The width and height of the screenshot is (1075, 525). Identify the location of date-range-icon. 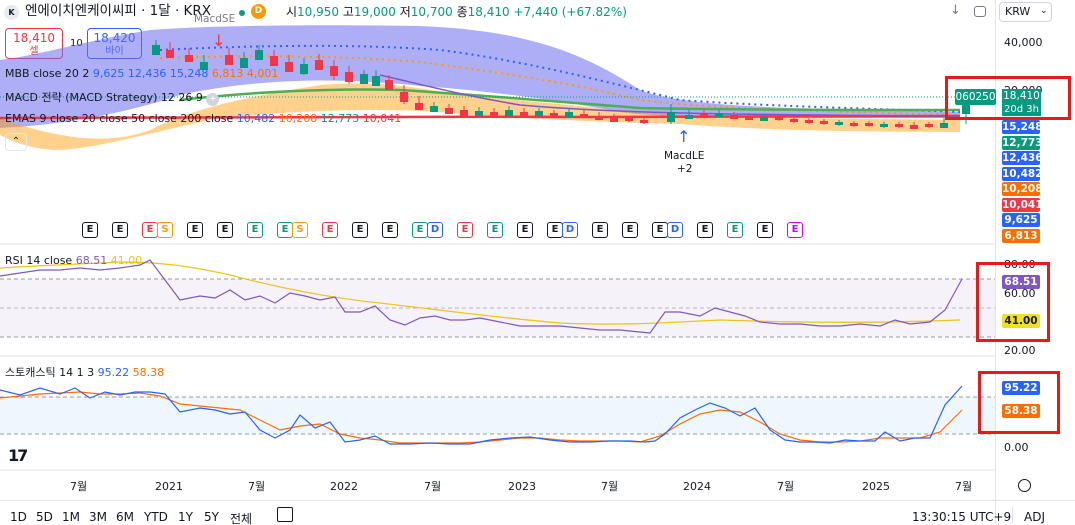
(285, 514).